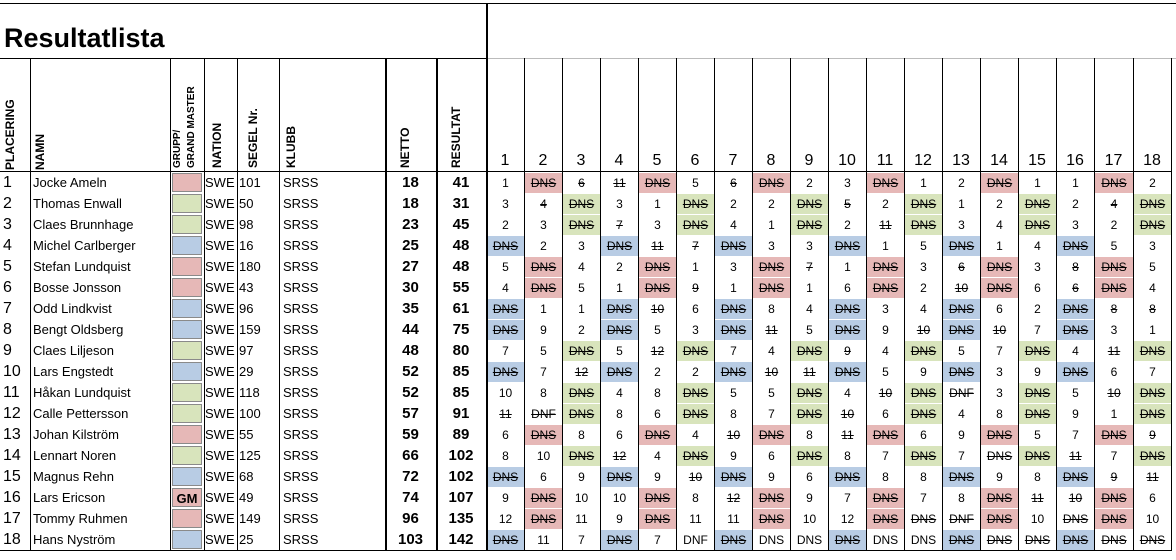  Describe the element at coordinates (177, 148) in the screenshot. I see `header-grupp-line1: GRUPP/` at that location.